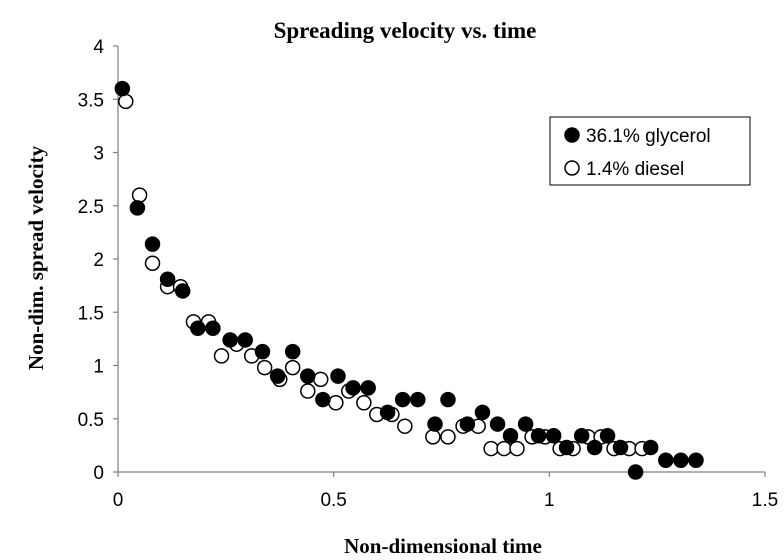 This screenshot has height=560, width=784. What do you see at coordinates (98, 367) in the screenshot?
I see `y-tick-label: 1` at bounding box center [98, 367].